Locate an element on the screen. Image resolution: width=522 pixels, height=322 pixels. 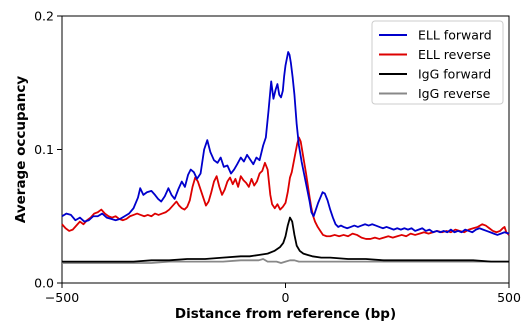
x-axis: −500 0 500 is located at coordinates (283, 294).